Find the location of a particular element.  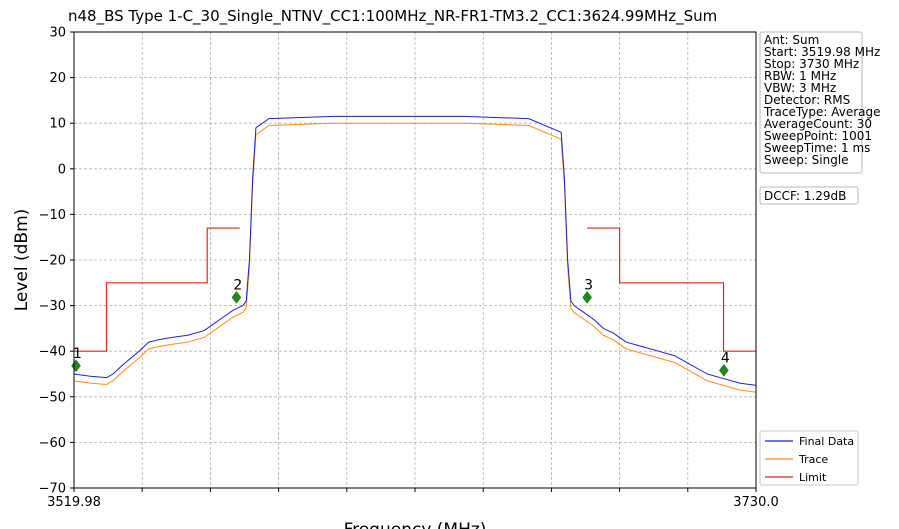

marker-label-4: 4 is located at coordinates (725, 358).